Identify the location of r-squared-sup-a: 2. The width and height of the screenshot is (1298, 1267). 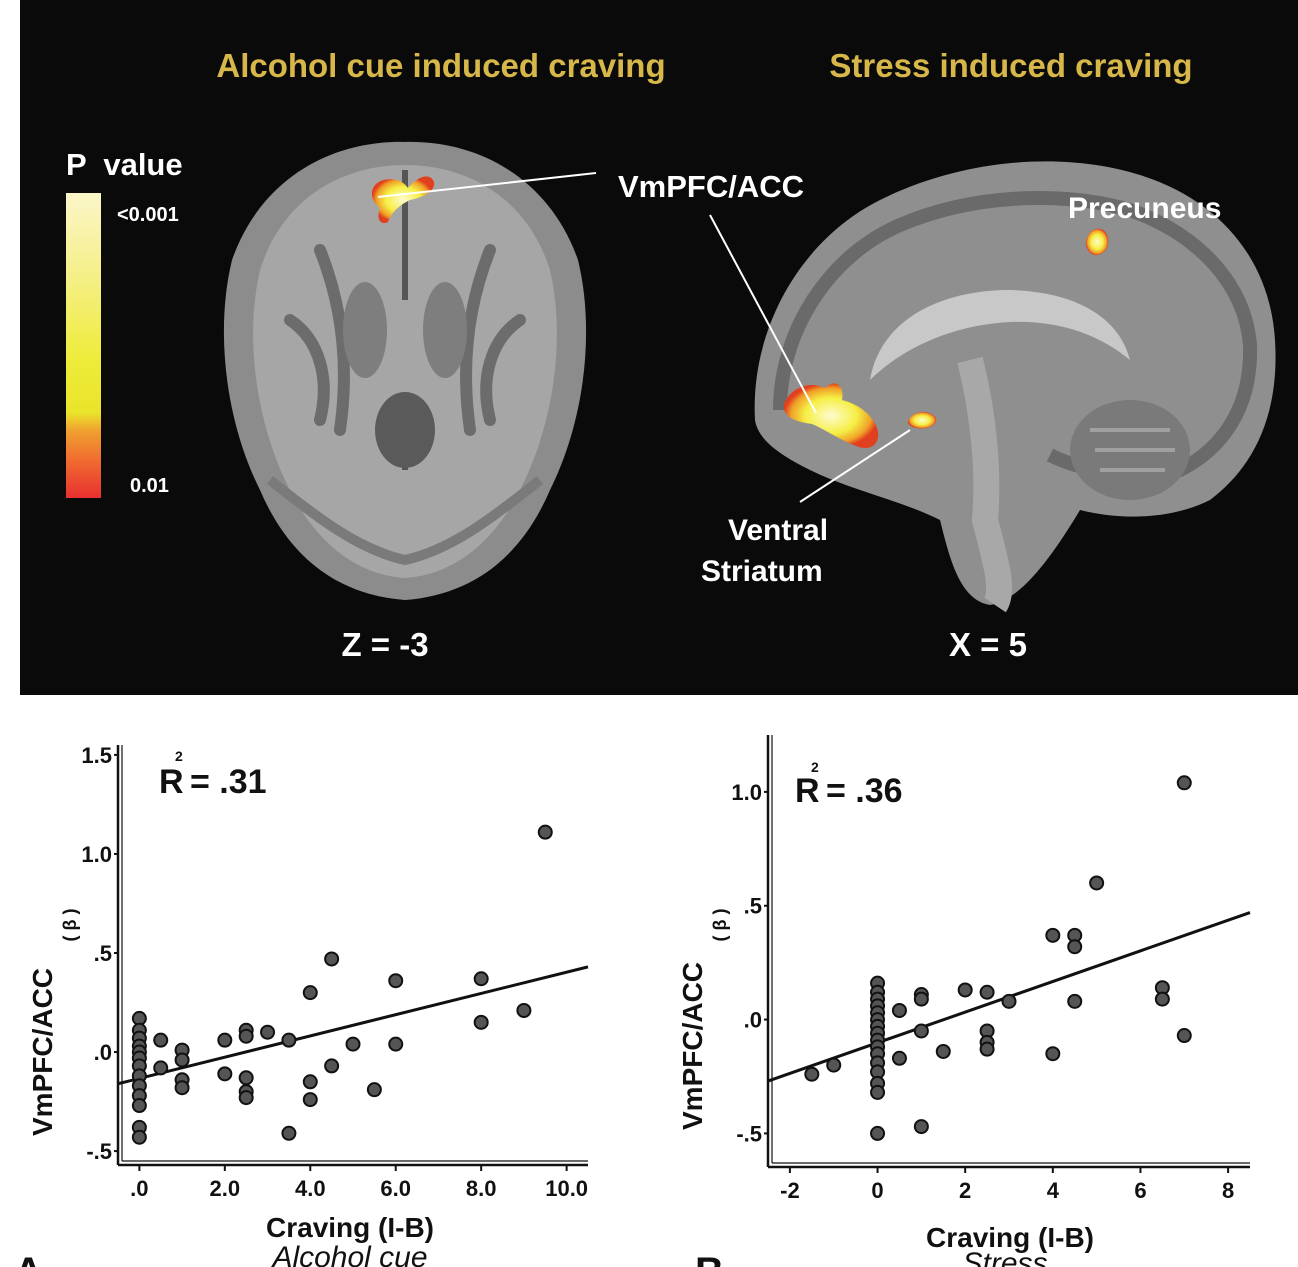
(179, 756).